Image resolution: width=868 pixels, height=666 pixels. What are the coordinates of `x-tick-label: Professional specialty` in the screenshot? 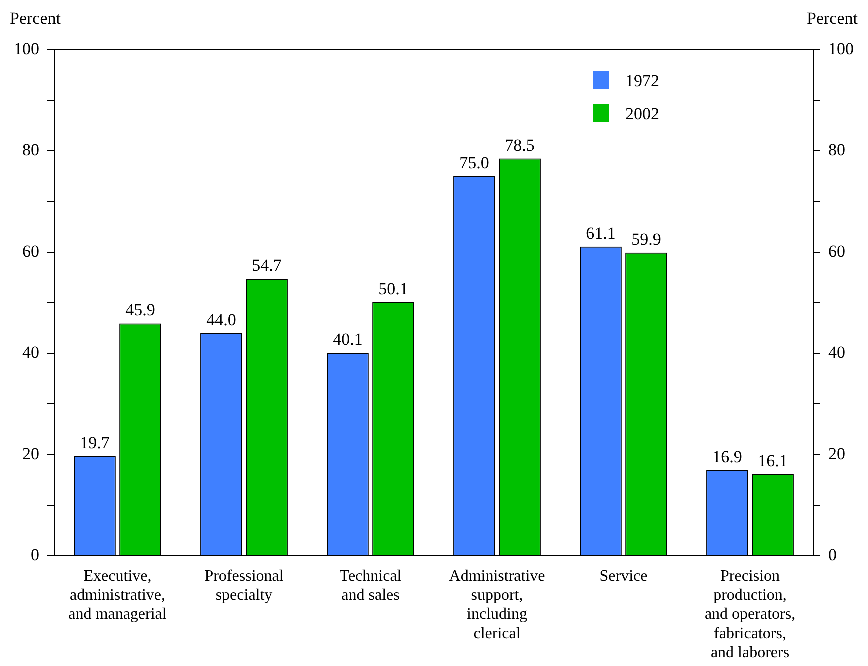 It's located at (244, 586).